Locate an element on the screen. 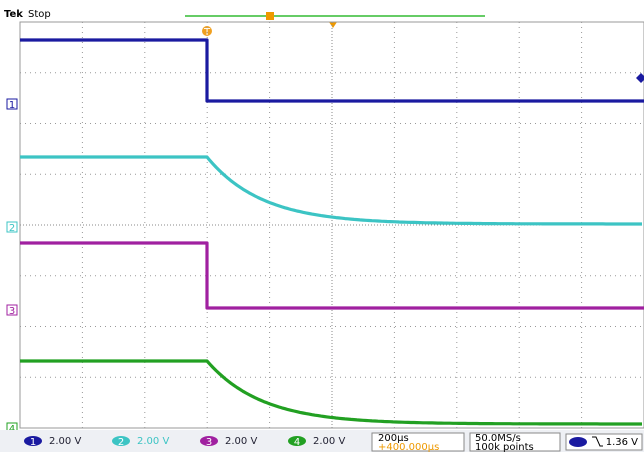  trigger-slope-icon is located at coordinates (597, 441).